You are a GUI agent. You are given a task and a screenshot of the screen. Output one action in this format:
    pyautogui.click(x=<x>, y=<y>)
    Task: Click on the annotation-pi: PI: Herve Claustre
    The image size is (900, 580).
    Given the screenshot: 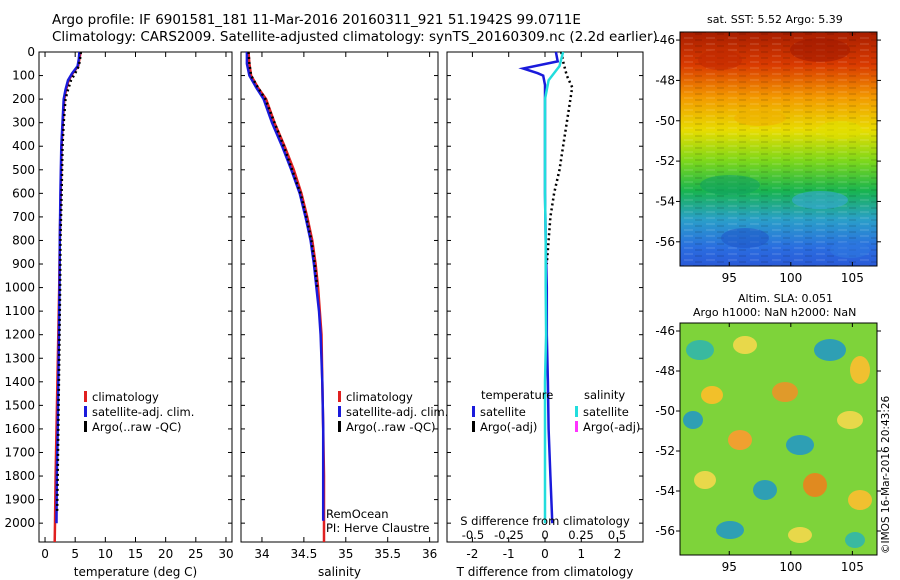 What is the action you would take?
    pyautogui.click(x=377, y=528)
    